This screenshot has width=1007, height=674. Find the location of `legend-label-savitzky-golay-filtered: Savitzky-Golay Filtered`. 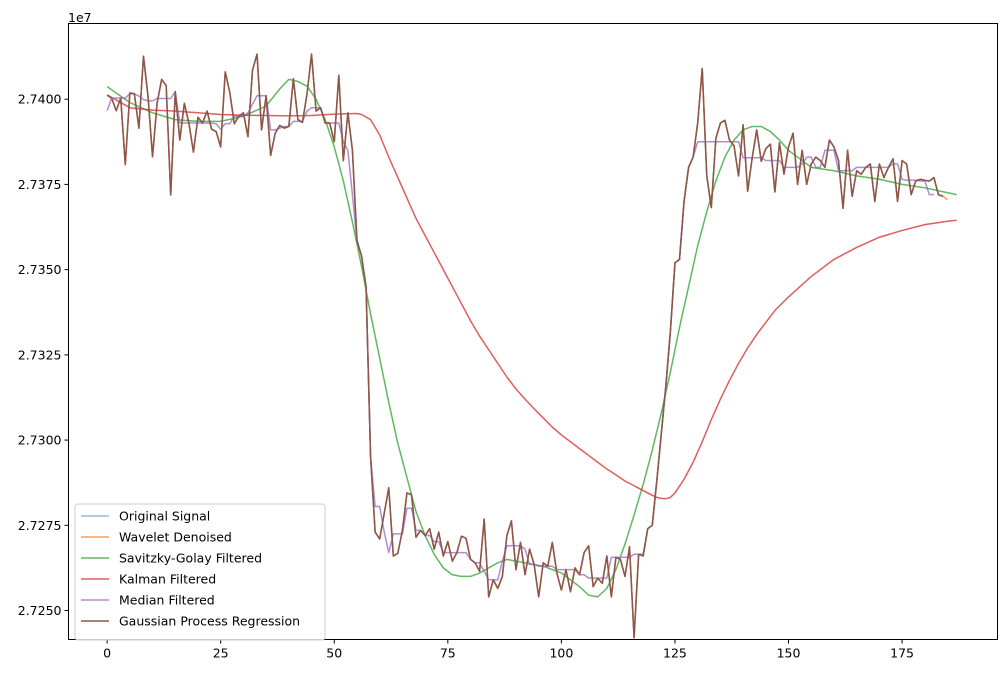

legend-label-savitzky-golay-filtered: Savitzky-Golay Filtered is located at coordinates (190, 558).